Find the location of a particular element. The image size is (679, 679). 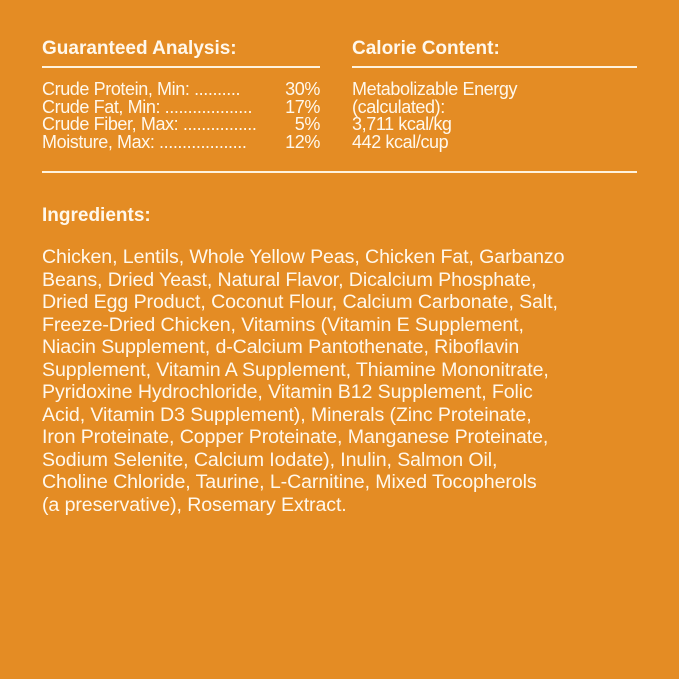

row-value: 12% is located at coordinates (302, 141).